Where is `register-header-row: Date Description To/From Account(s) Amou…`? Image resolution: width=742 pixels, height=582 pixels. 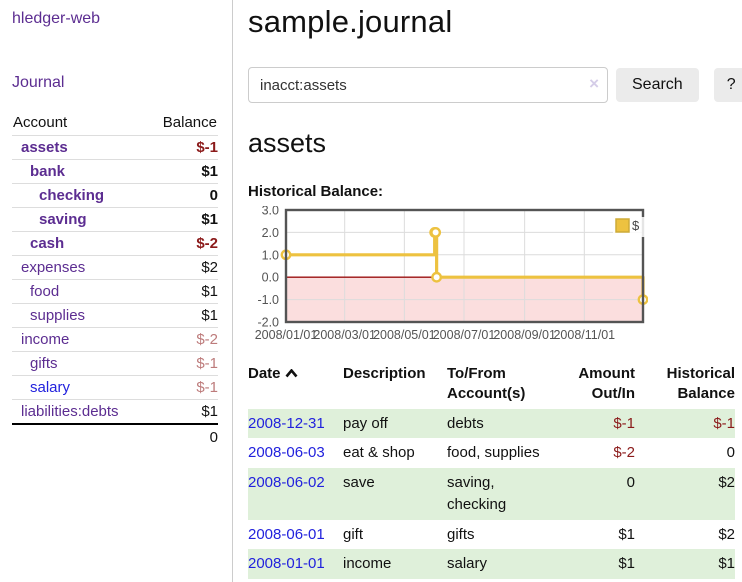 register-header-row: Date Description To/From Account(s) Amou… is located at coordinates (491, 385).